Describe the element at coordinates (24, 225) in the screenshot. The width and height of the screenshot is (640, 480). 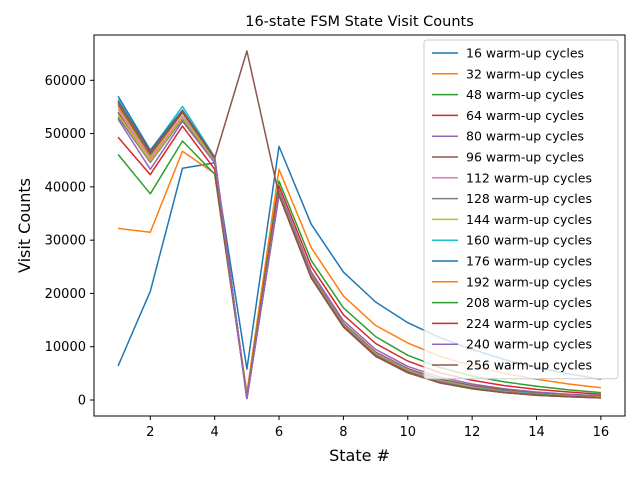
I see `y-axis-label: Visit Counts` at that location.